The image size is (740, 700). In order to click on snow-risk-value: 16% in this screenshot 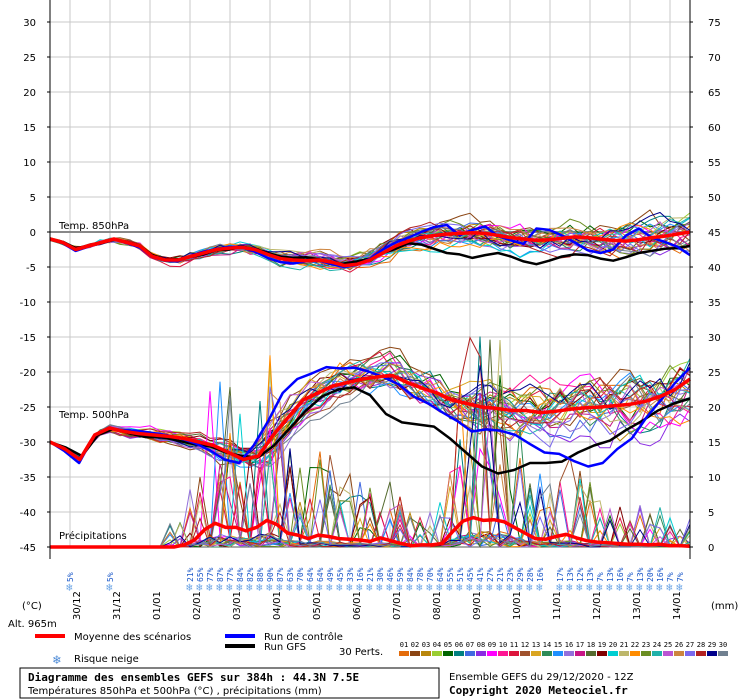, I will do `click(660, 574)`.